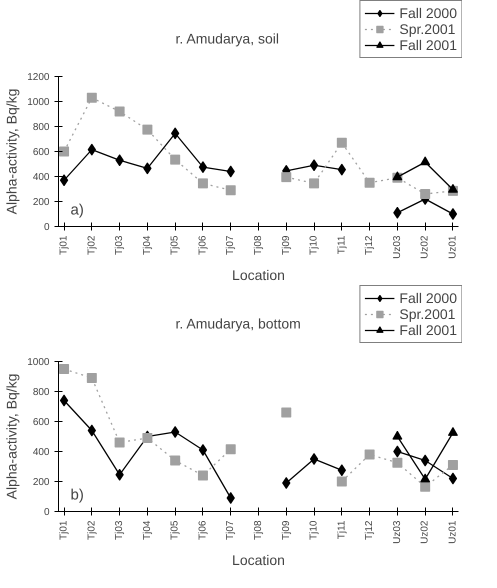 This screenshot has height=588, width=497. I want to click on chart-title: r. Amudarya, bottom, so click(238, 324).